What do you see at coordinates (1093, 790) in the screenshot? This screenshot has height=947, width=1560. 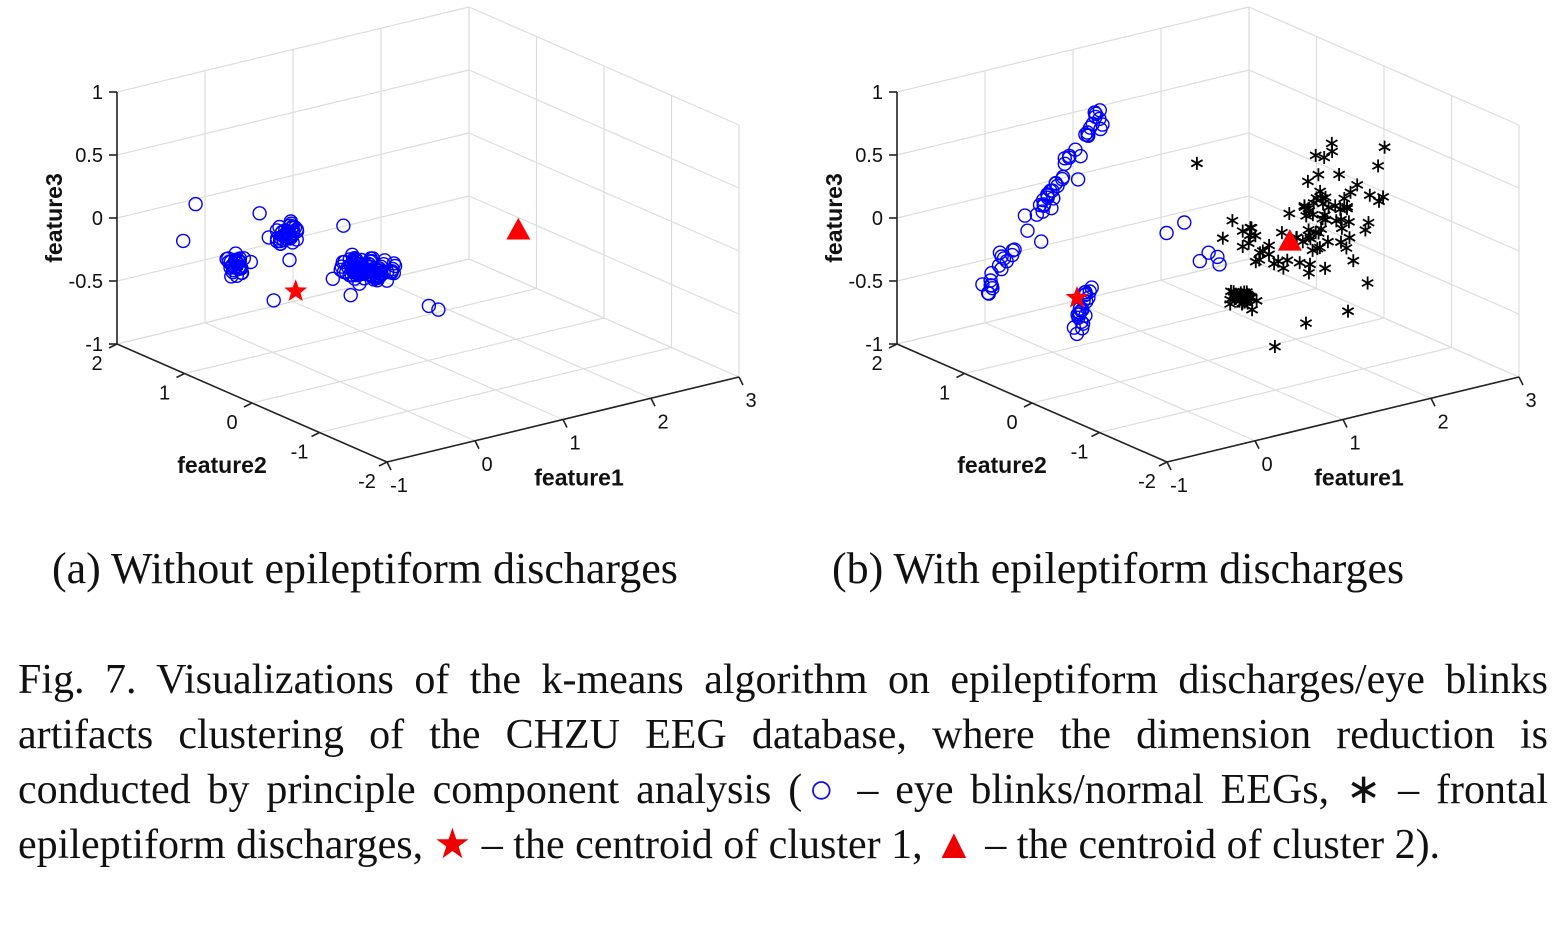 I see `caption-text-2: – eye blinks/normal EEGs,` at bounding box center [1093, 790].